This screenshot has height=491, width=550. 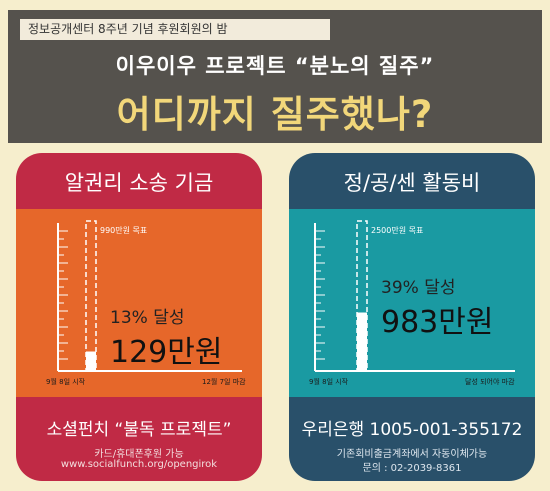 What do you see at coordinates (418, 288) in the screenshot?
I see `percent-label: 39% 달성` at bounding box center [418, 288].